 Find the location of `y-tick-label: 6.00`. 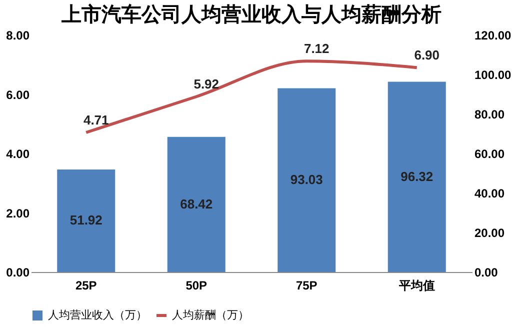

y-tick-label: 6.00 is located at coordinates (18, 95).